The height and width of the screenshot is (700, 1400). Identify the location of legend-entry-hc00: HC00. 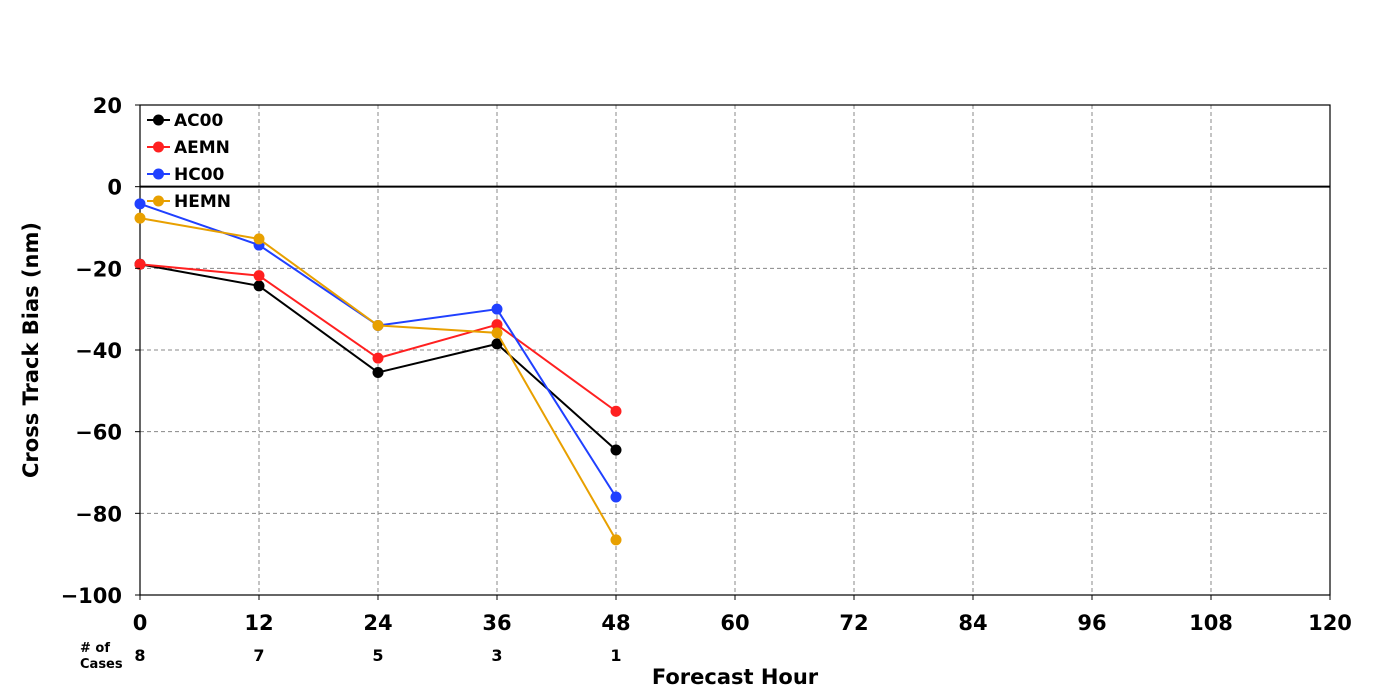
(186, 175).